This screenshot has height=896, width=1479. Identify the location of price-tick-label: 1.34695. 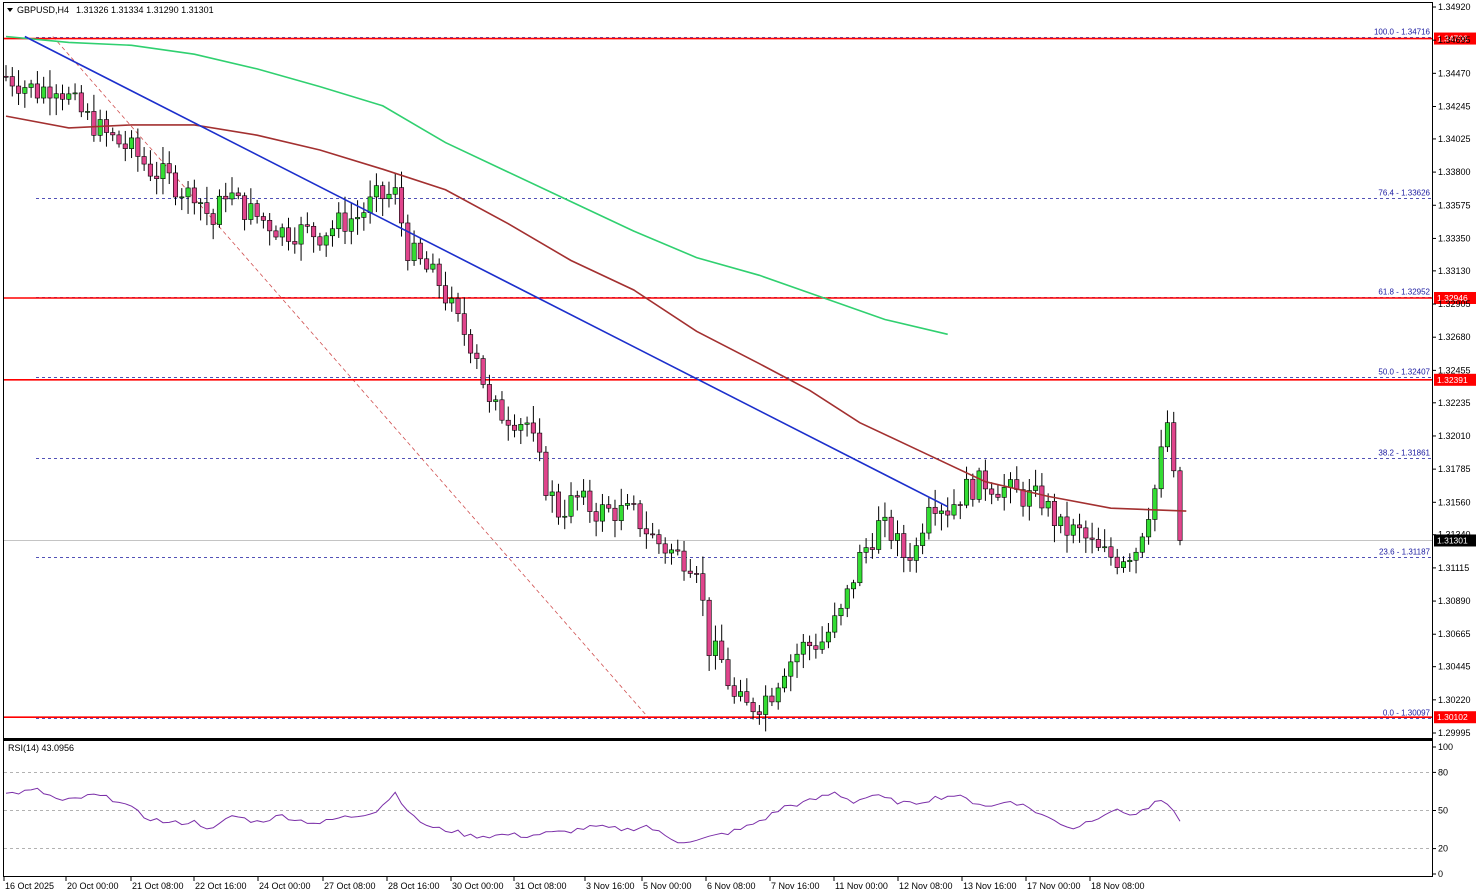
(1454, 40).